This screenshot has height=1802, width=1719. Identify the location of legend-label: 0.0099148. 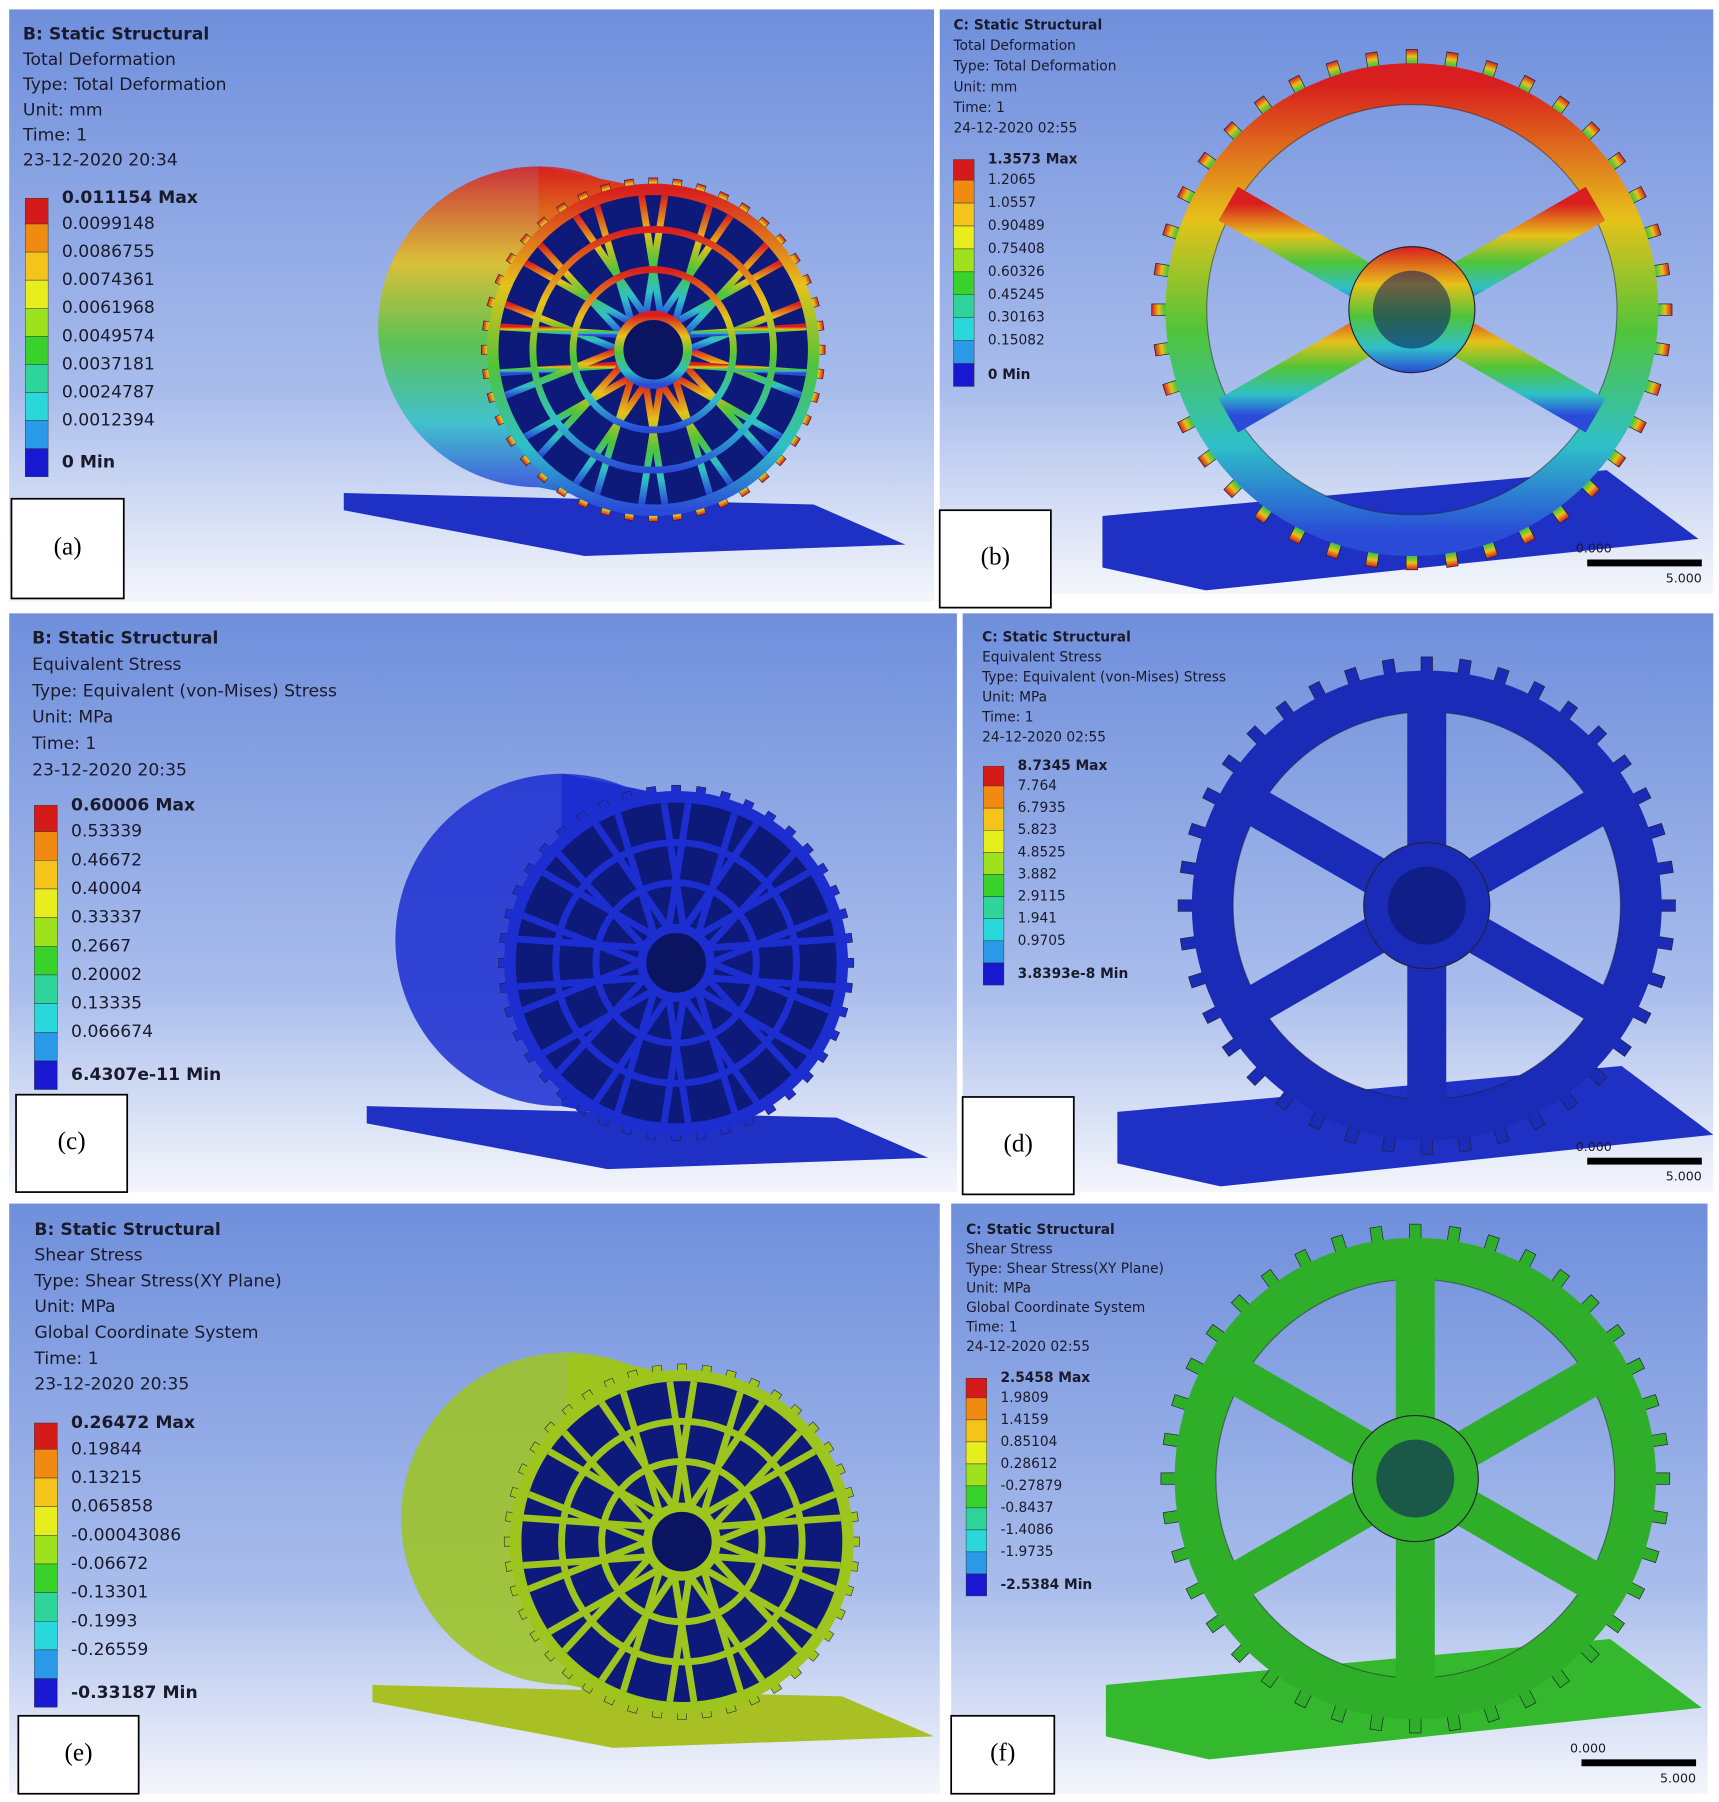
(108, 224).